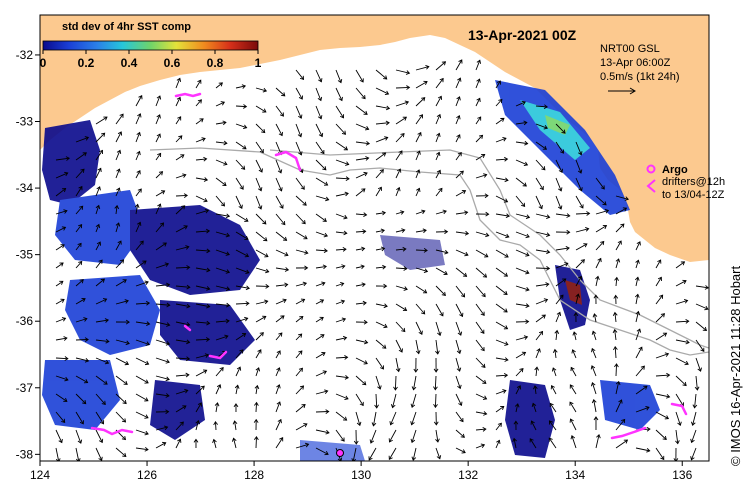 This screenshot has width=749, height=496. What do you see at coordinates (635, 63) in the screenshot?
I see `current-time-label: 13-Apr 06:00Z` at bounding box center [635, 63].